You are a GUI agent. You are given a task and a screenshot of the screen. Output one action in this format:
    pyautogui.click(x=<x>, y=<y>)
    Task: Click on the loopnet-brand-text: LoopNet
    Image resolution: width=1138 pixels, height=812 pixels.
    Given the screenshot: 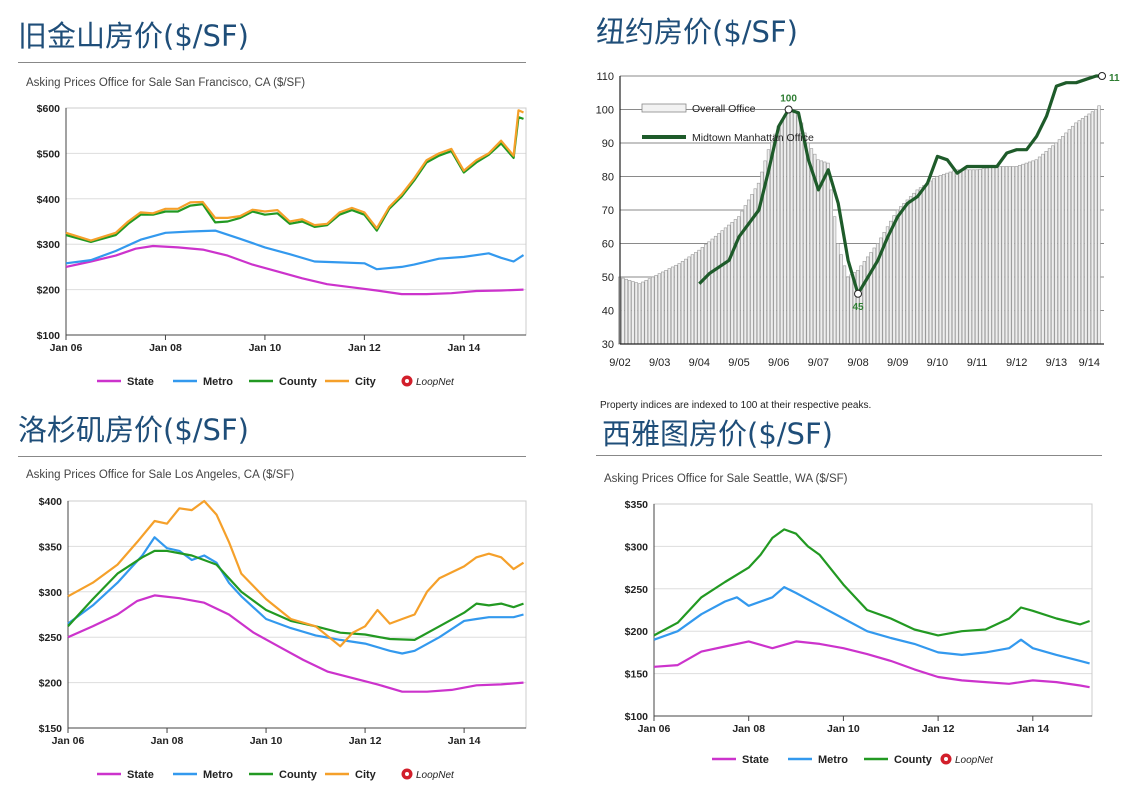 What is the action you would take?
    pyautogui.click(x=974, y=760)
    